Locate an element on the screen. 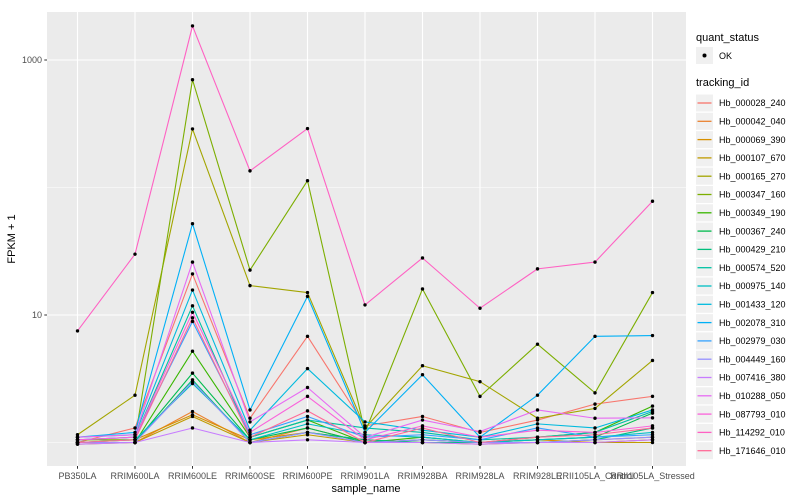 The width and height of the screenshot is (800, 500). legend-item-label: Hb_002979_030 is located at coordinates (752, 341).